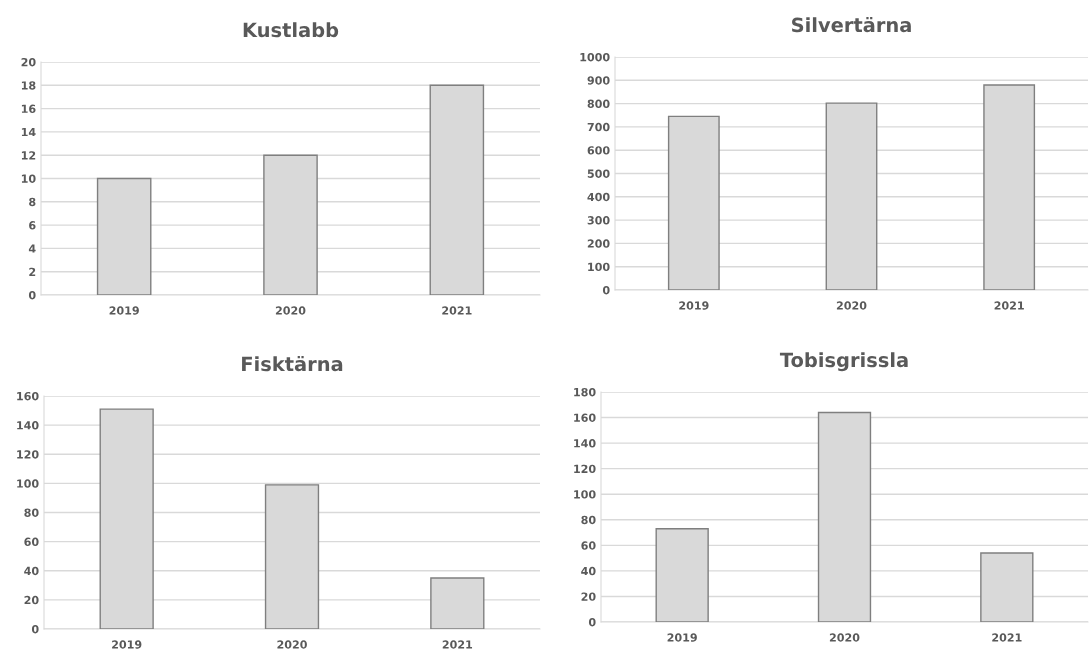 The height and width of the screenshot is (653, 1092). What do you see at coordinates (28, 108) in the screenshot?
I see `y-tick-label: 16` at bounding box center [28, 108].